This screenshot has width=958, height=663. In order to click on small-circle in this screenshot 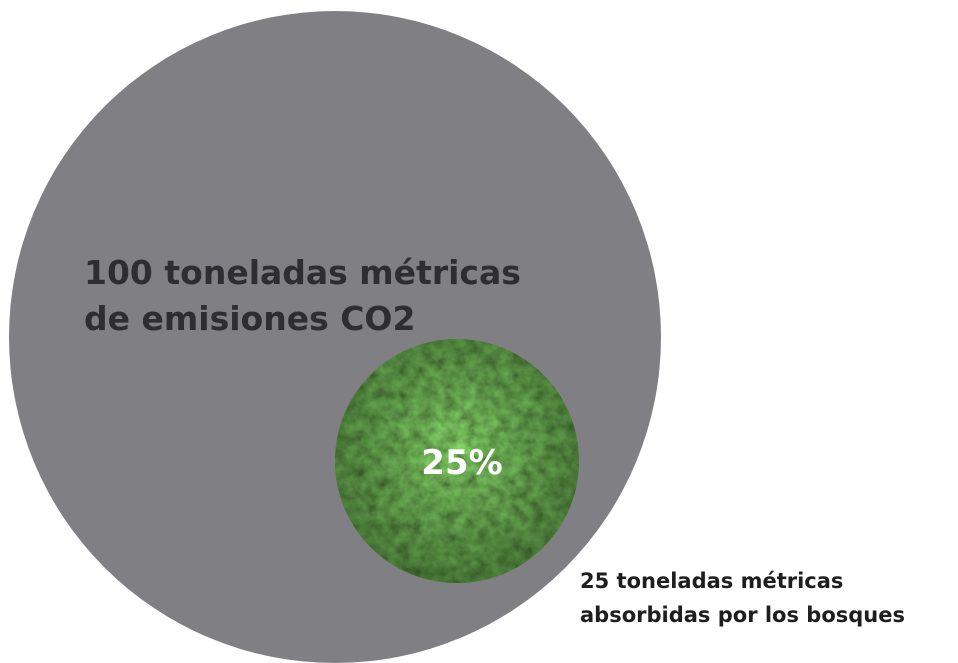, I will do `click(457, 461)`.